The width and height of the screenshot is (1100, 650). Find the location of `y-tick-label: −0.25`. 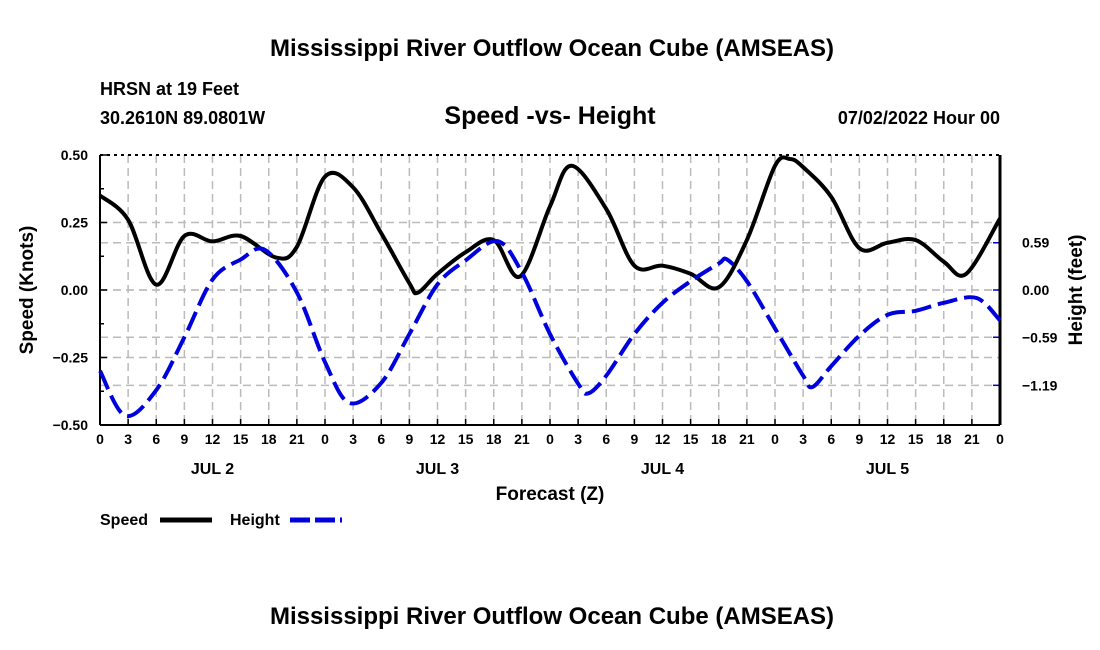

y-tick-label: −0.25 is located at coordinates (71, 358).